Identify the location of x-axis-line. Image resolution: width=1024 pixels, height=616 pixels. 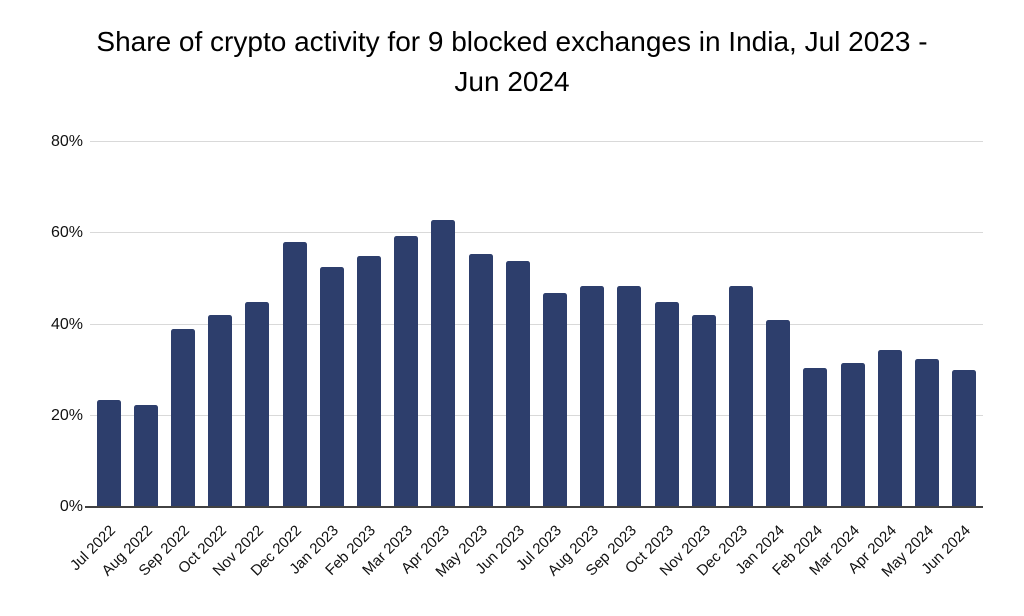
(534, 507).